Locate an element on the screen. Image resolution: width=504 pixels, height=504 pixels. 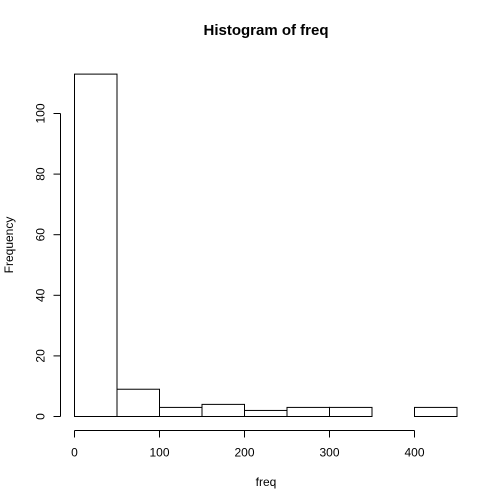
x-tick-label-300: 300 is located at coordinates (329, 453).